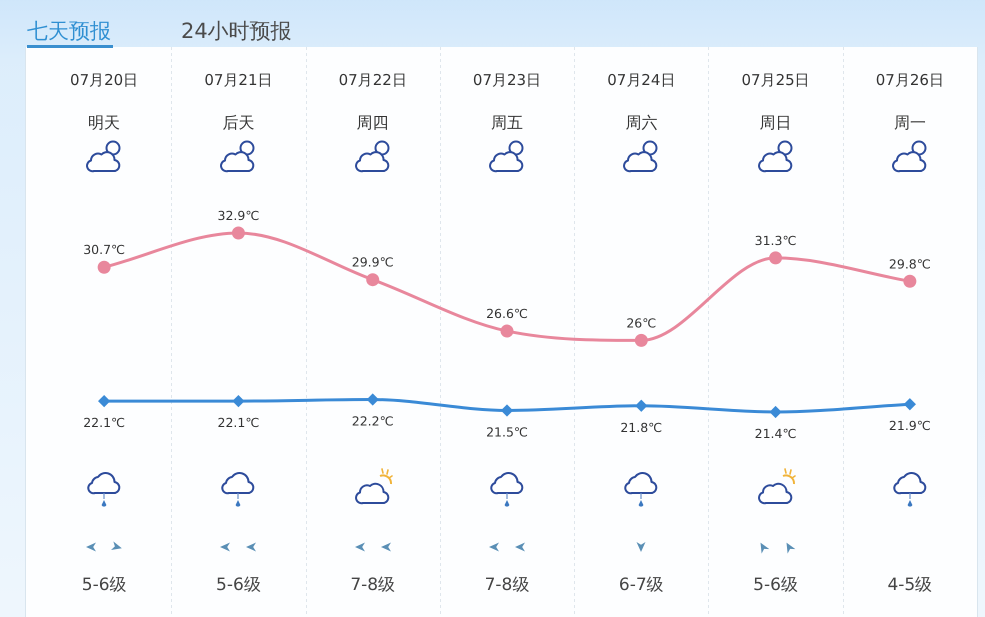  Describe the element at coordinates (909, 585) in the screenshot. I see `text: 4-5级` at that location.